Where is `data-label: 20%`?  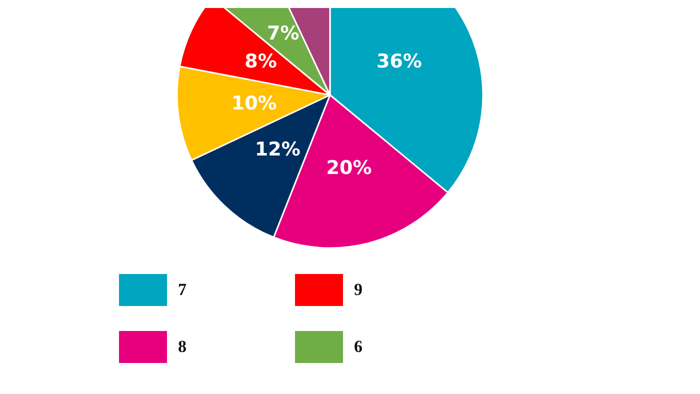 data-label: 20% is located at coordinates (349, 168).